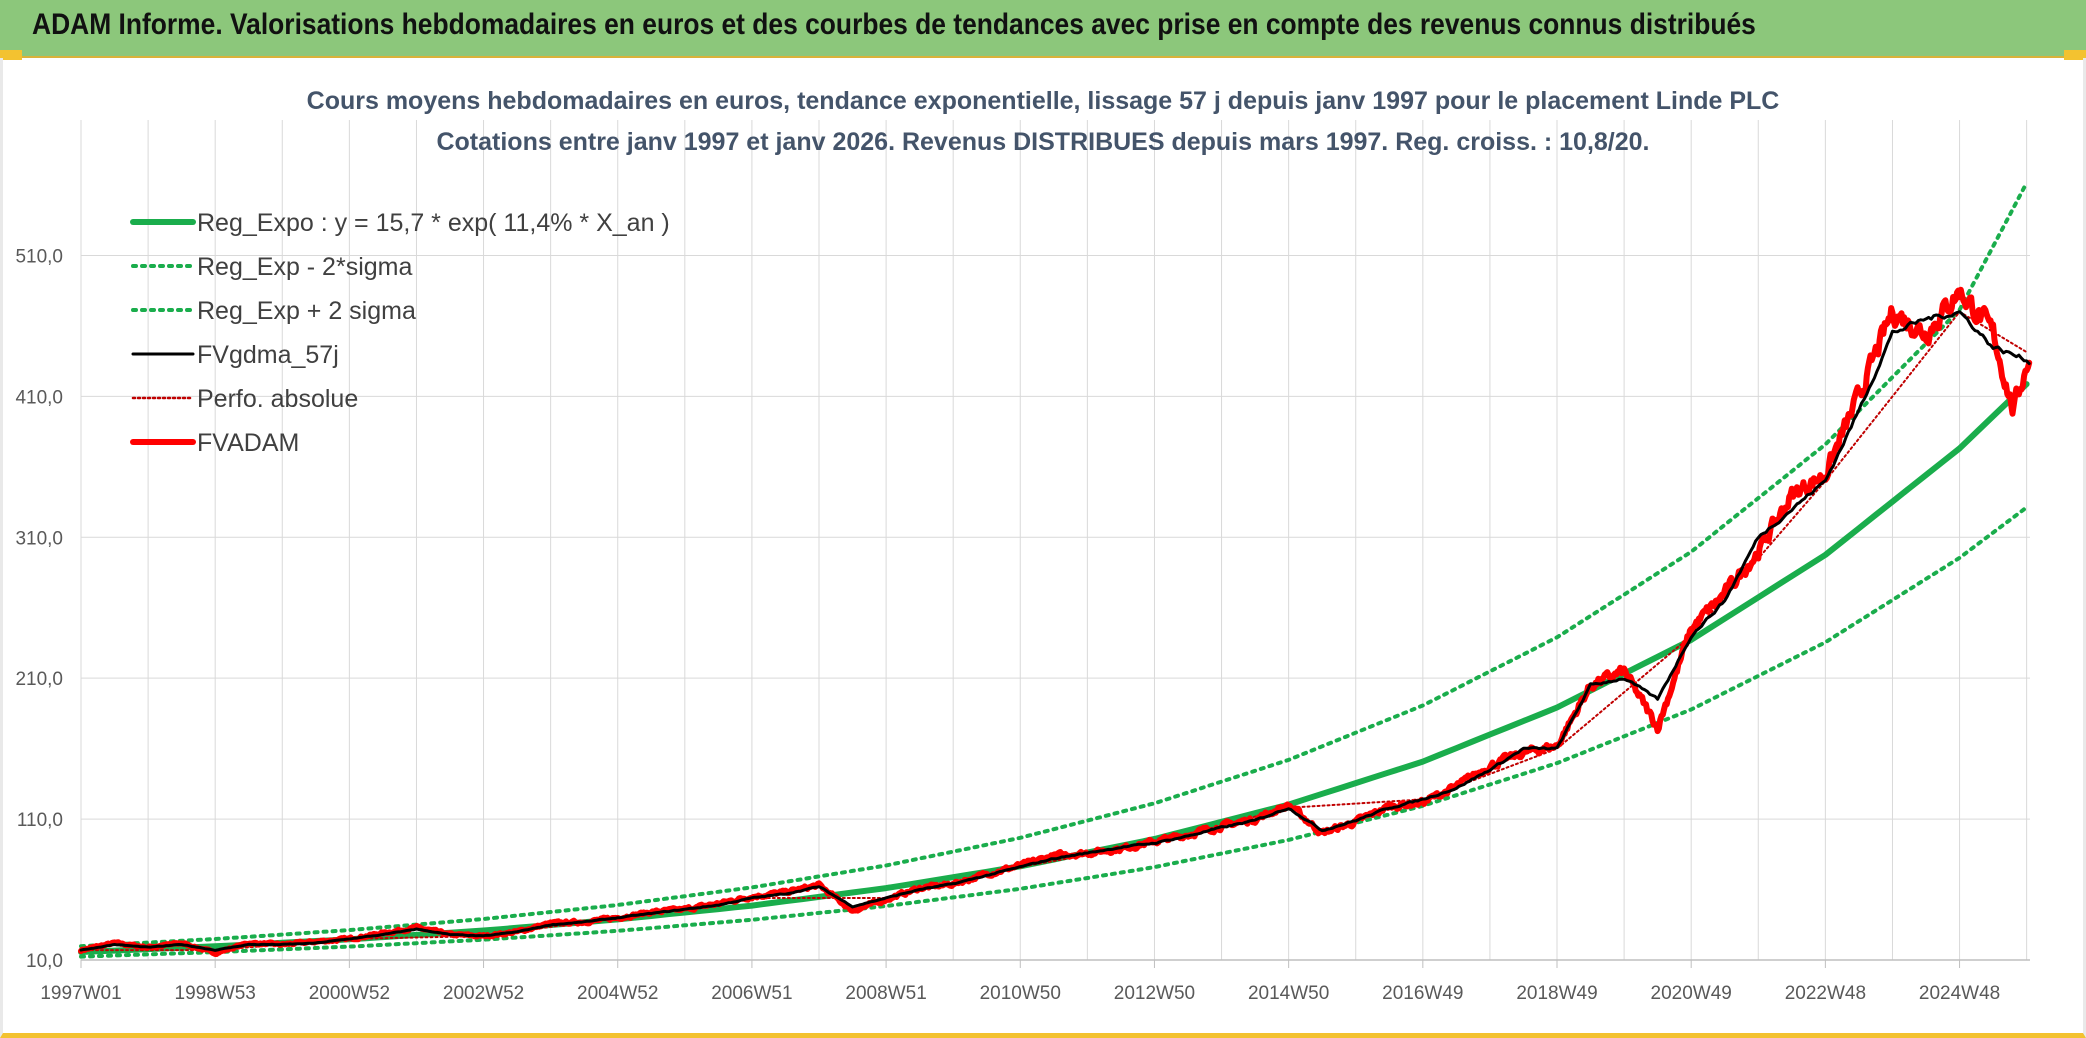  What do you see at coordinates (1825, 993) in the screenshot?
I see `x-tick-label: 2022W48` at bounding box center [1825, 993].